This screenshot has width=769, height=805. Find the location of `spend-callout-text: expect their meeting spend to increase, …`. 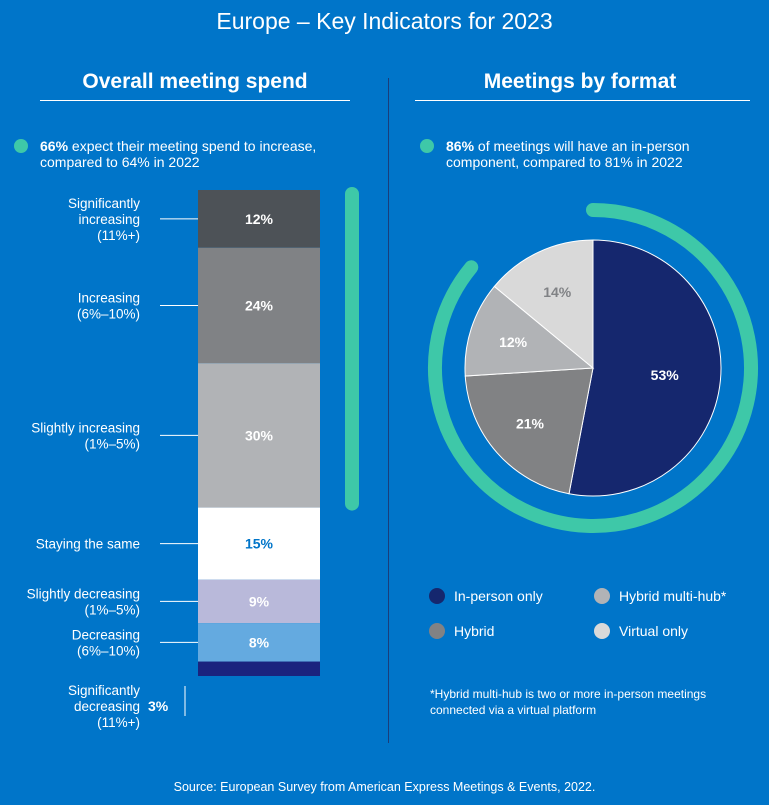

spend-callout-text: expect their meeting spend to increase, … is located at coordinates (178, 154).